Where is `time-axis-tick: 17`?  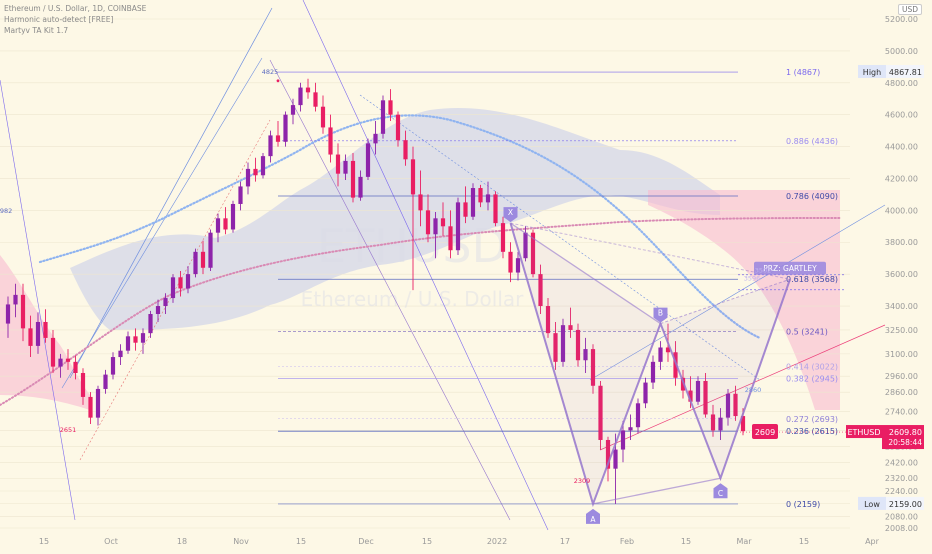
time-axis-tick: 17 is located at coordinates (565, 541).